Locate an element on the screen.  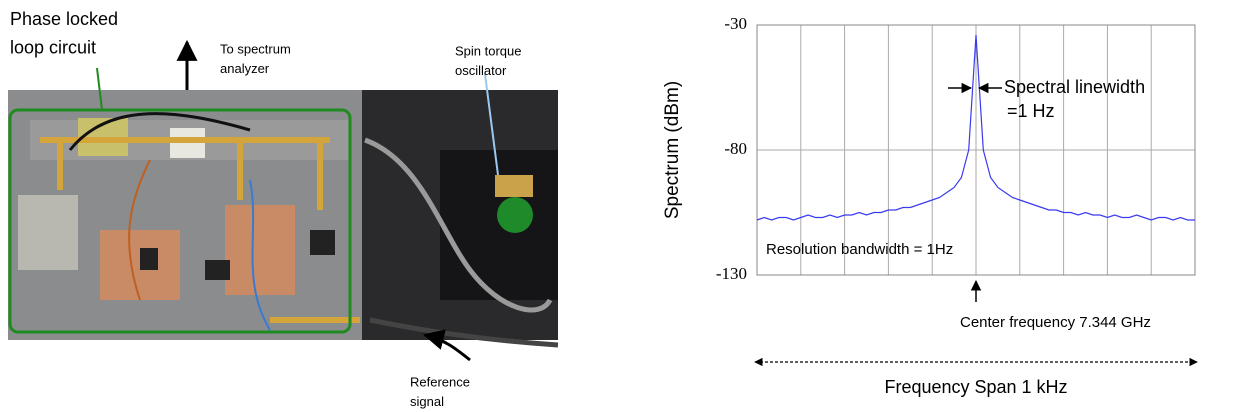
photo-label: To spectrum is located at coordinates (255, 48).